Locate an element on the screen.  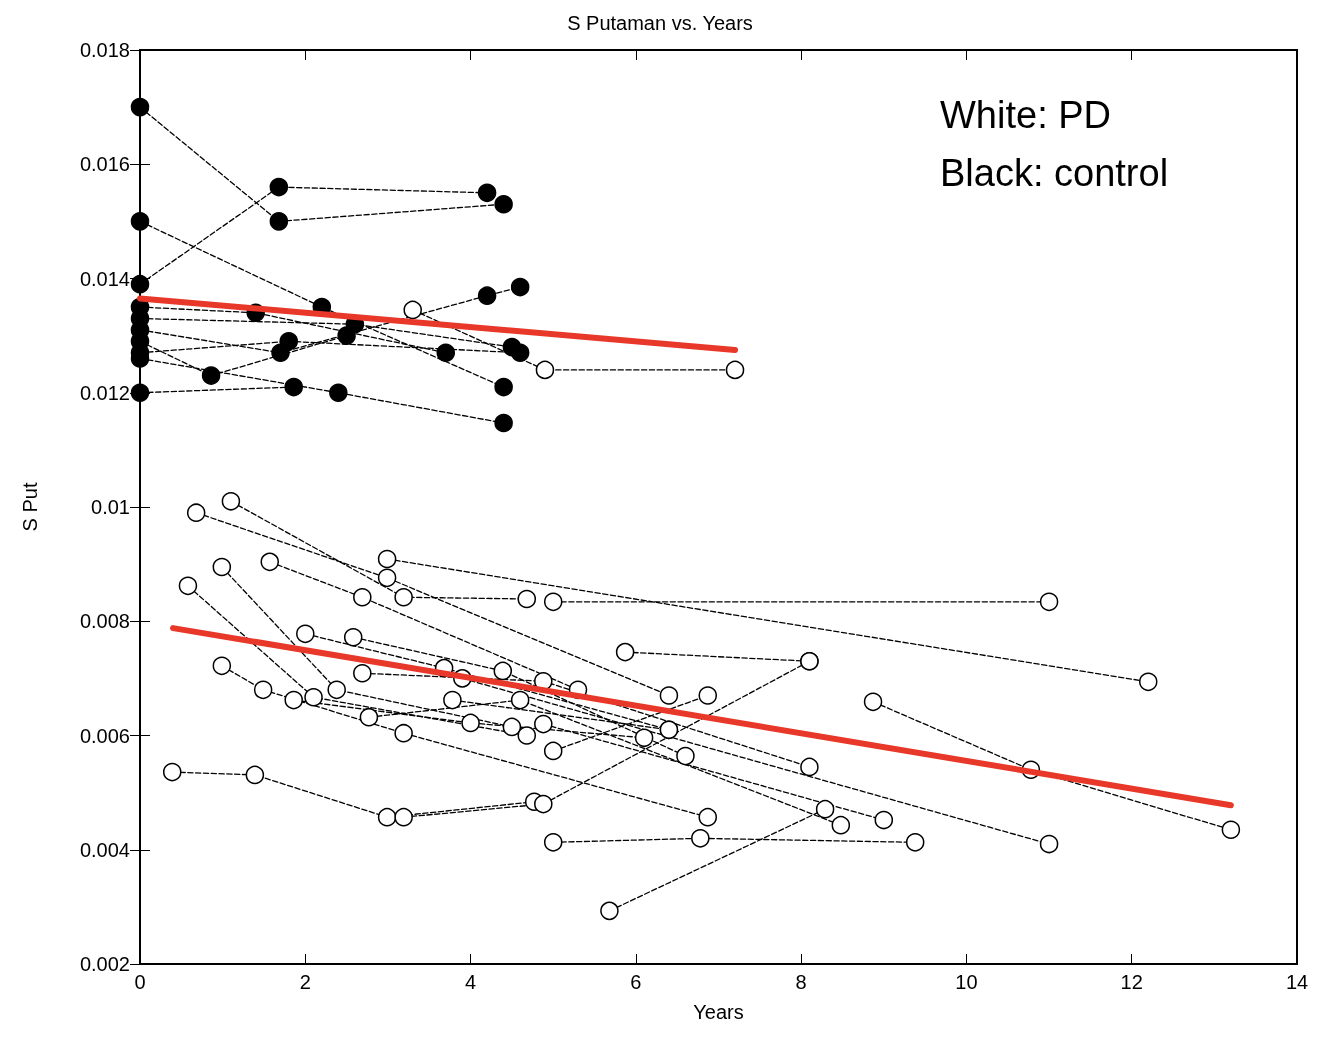
y-tick-label: 0.014 is located at coordinates (104, 278).